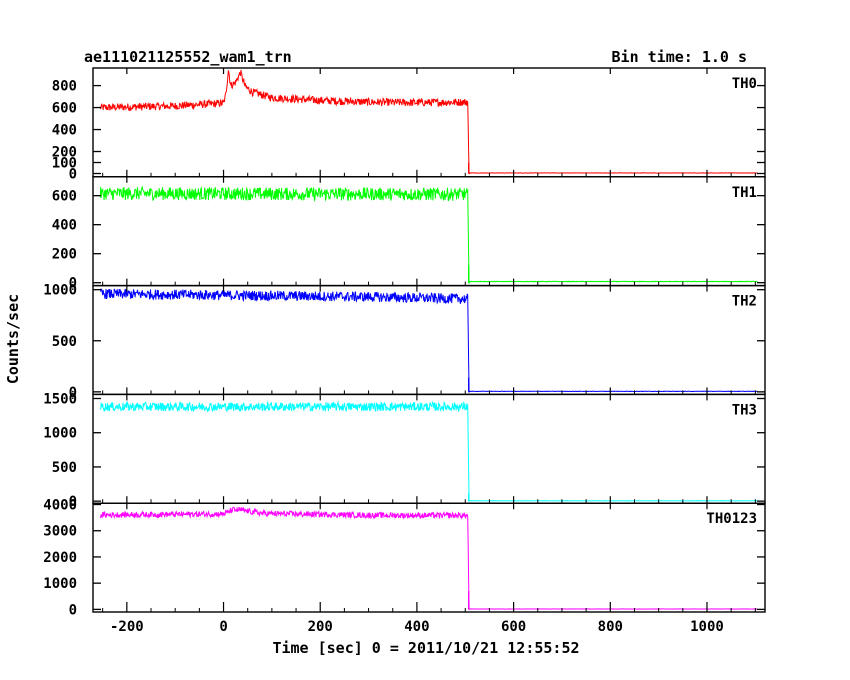 This screenshot has width=850, height=680. I want to click on panel-th3: 0 500 1000 1500 TH3, so click(404, 451).